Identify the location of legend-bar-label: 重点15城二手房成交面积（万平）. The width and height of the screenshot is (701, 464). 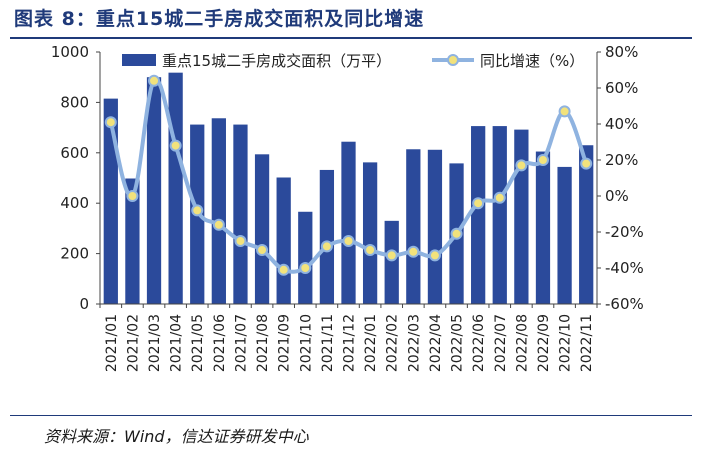
(276, 61).